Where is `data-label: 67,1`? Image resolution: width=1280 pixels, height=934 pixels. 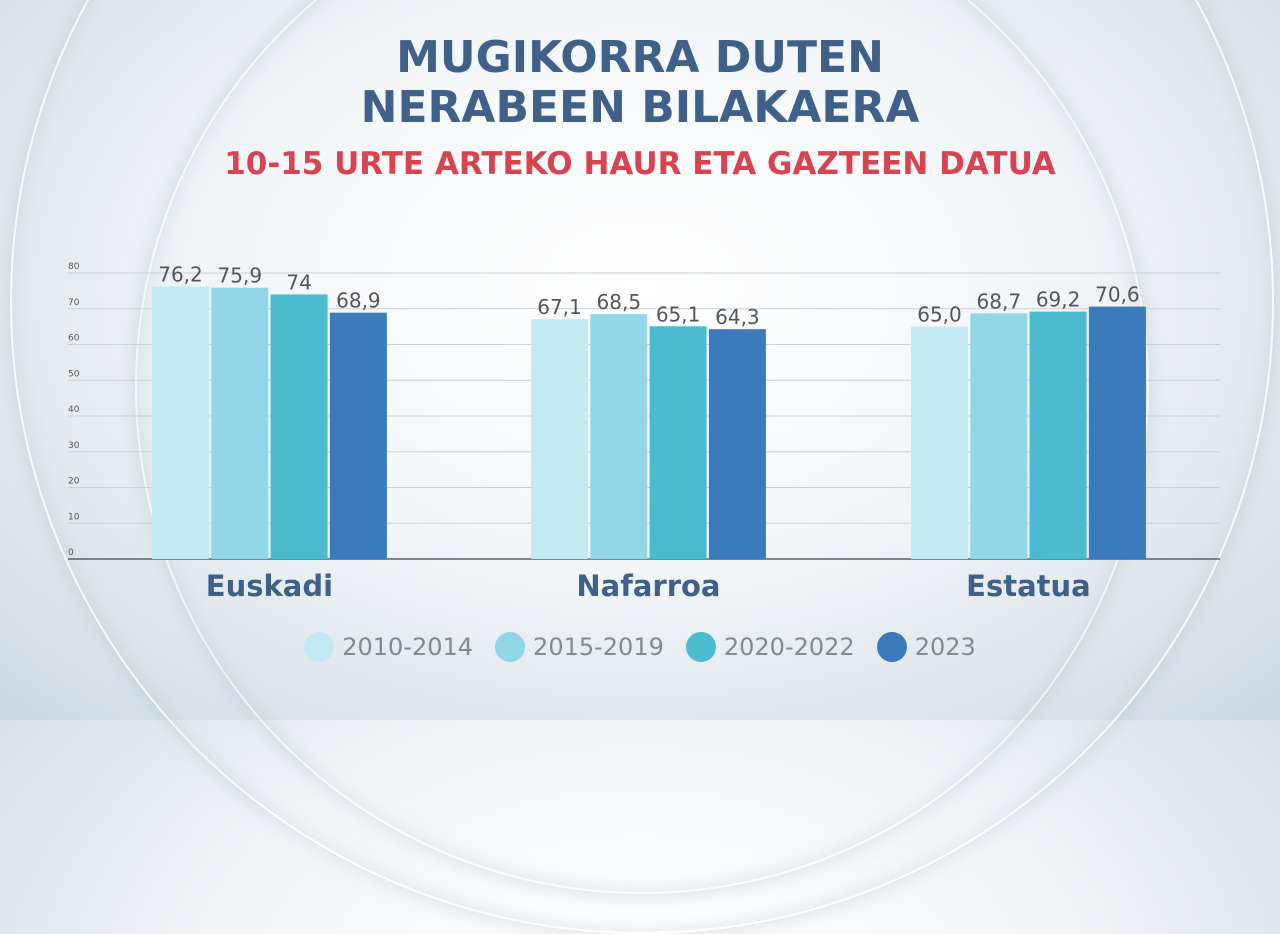
data-label: 67,1 is located at coordinates (559, 307).